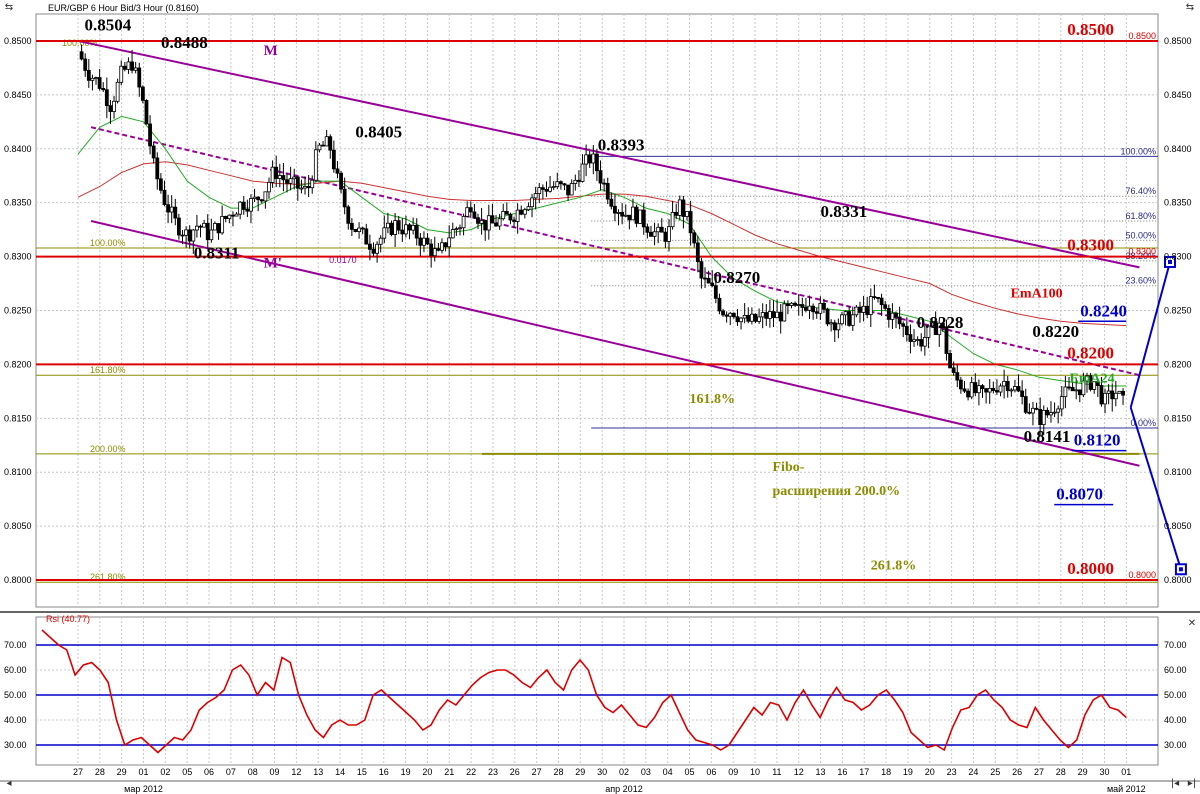 This screenshot has width=1200, height=794. What do you see at coordinates (1142, 575) in the screenshot?
I see `axis-tag-label: 0.8000` at bounding box center [1142, 575].